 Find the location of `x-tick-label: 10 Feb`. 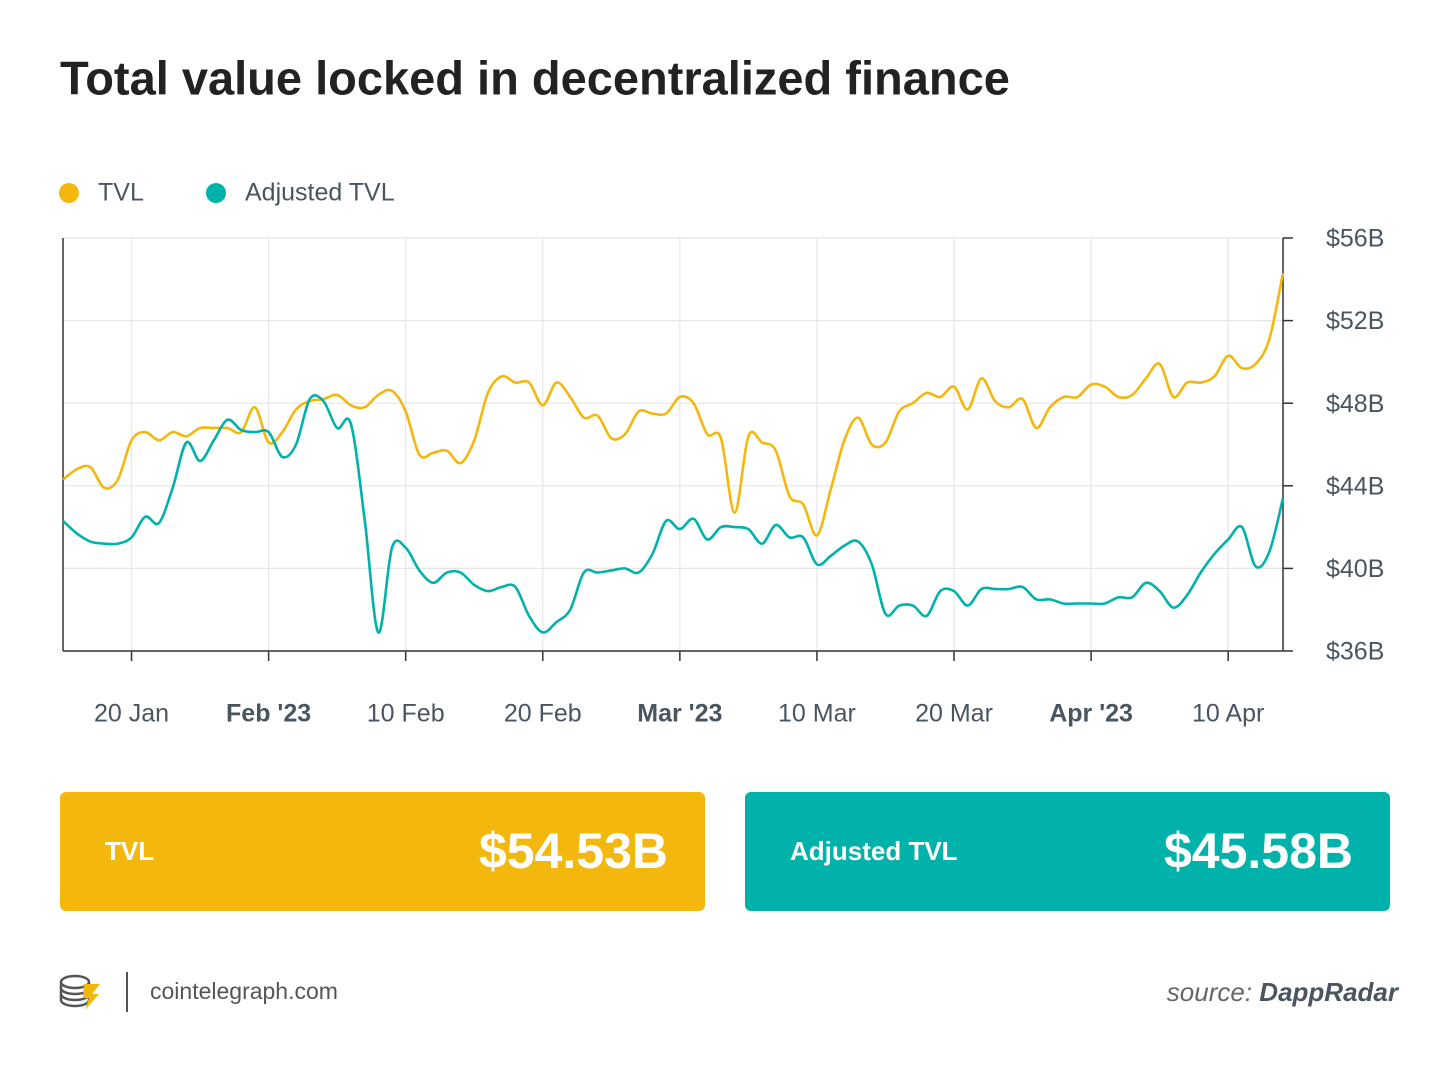

x-tick-label: 10 Feb is located at coordinates (406, 714).